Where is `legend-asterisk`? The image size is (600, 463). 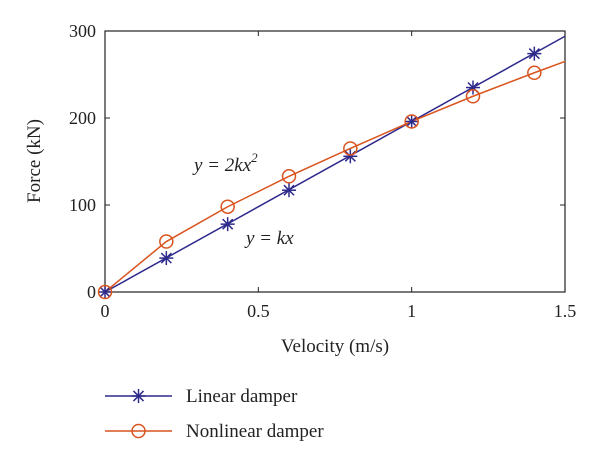
legend-asterisk is located at coordinates (138, 396).